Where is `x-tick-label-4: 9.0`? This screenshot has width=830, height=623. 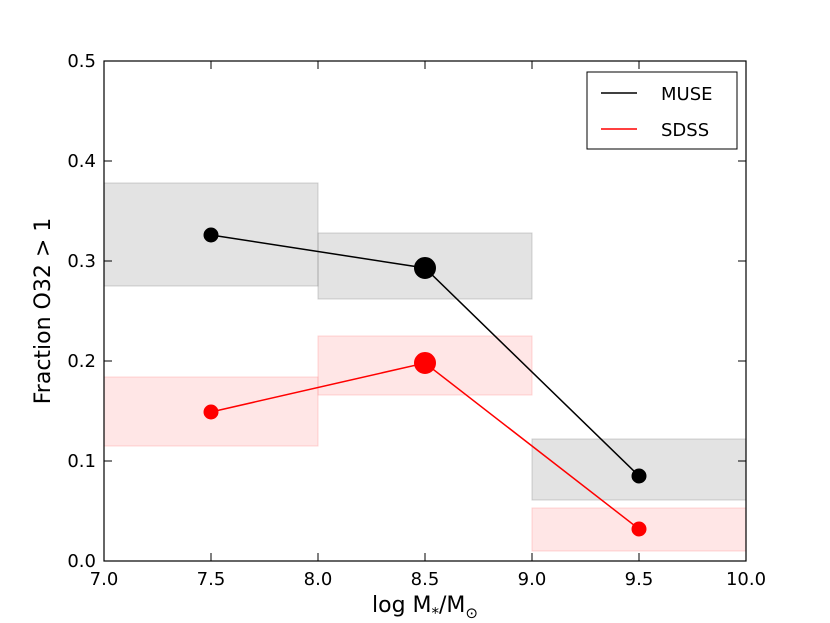 x-tick-label-4: 9.0 is located at coordinates (532, 579).